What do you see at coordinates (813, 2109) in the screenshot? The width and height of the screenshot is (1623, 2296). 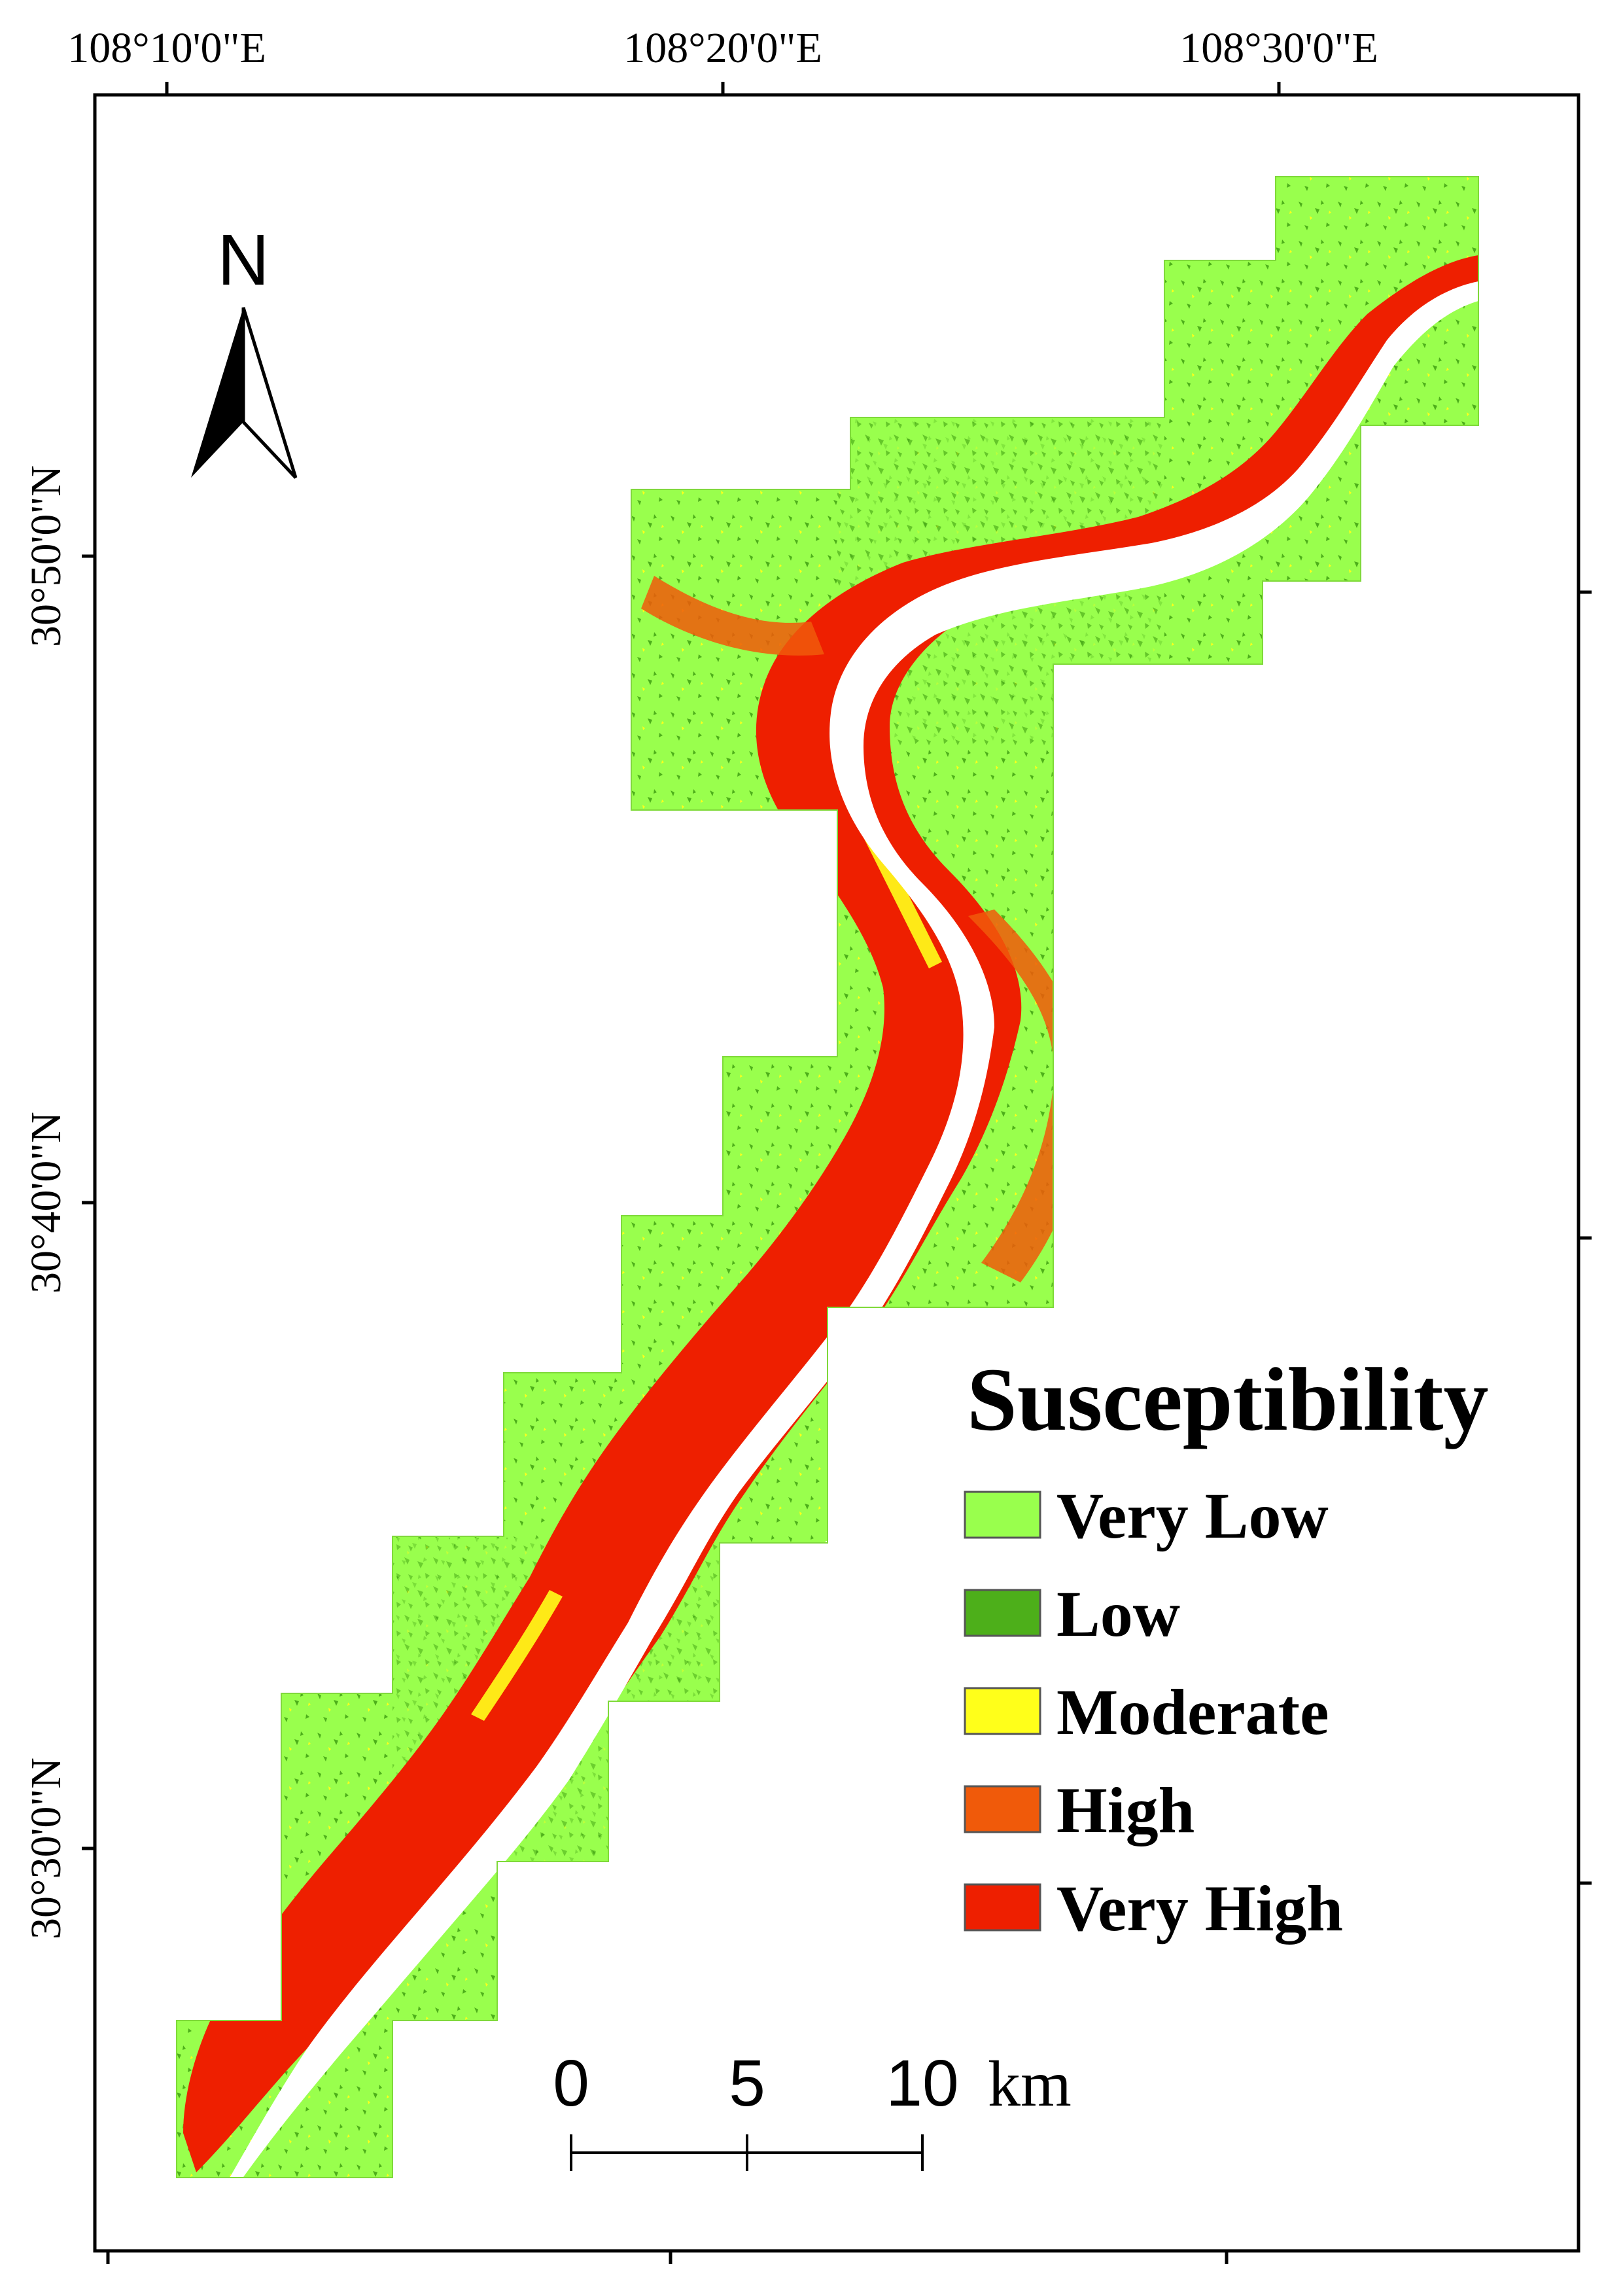 I see `scale-bar: 0 5 10 km` at bounding box center [813, 2109].